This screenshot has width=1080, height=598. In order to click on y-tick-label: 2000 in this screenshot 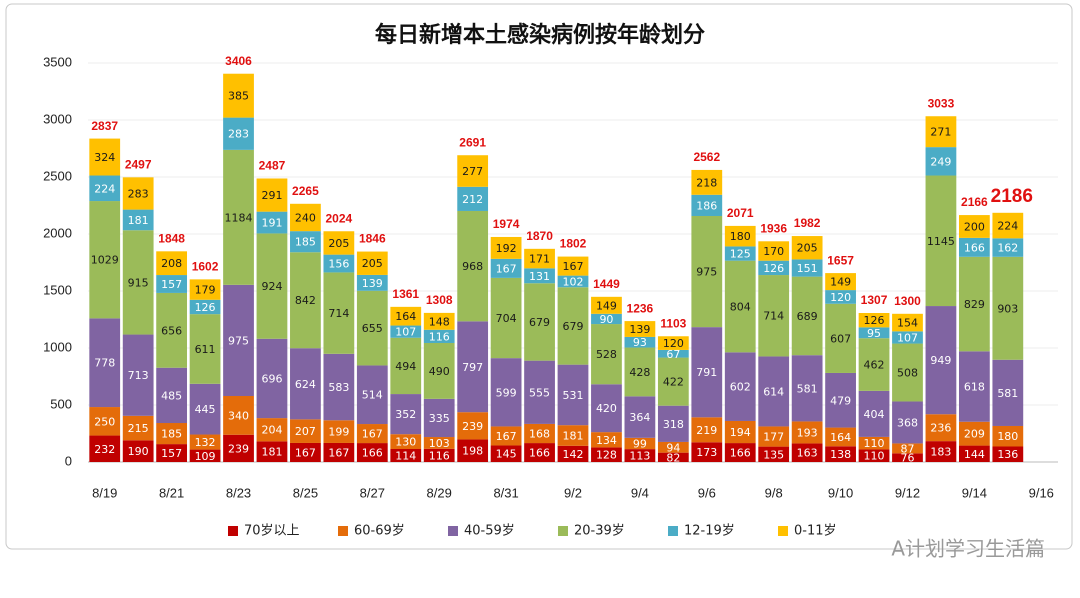, I will do `click(57, 232)`.